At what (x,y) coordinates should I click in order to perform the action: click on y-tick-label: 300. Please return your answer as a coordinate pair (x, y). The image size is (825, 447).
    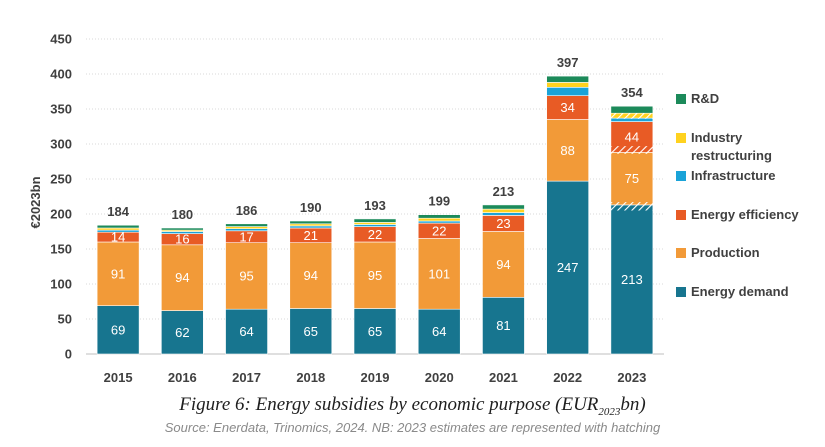
    Looking at the image, I should click on (61, 144).